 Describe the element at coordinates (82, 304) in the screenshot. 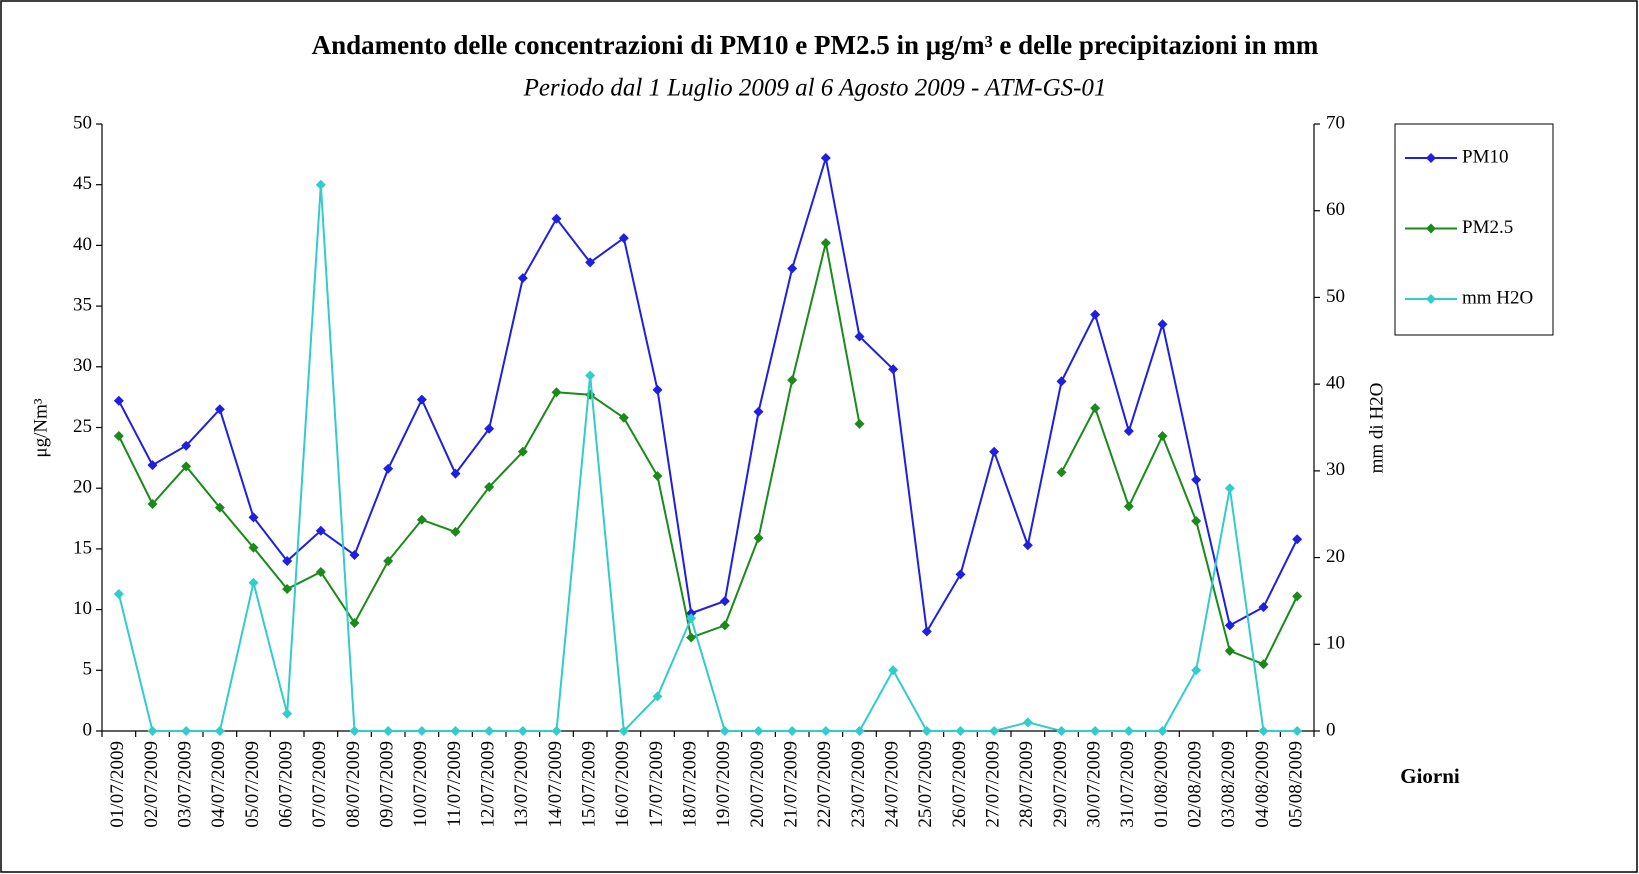

I see `y-tick-label: 35` at that location.